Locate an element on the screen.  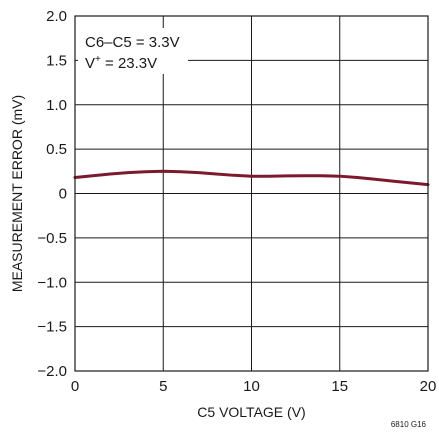
x-tick-label: 15 is located at coordinates (339, 386).